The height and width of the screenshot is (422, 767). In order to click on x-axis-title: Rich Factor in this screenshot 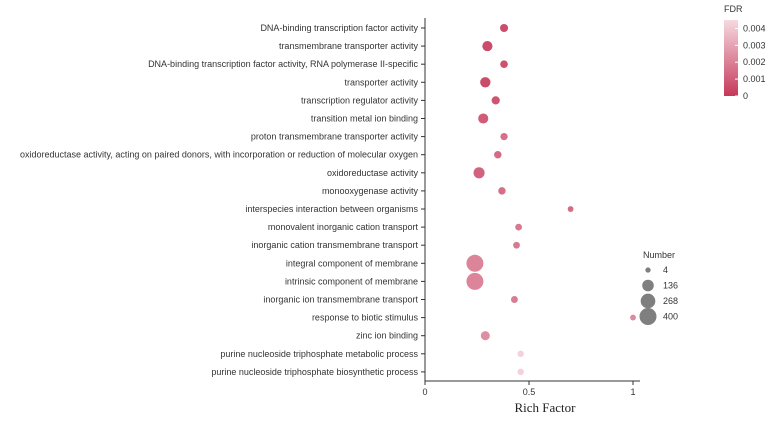, I will do `click(545, 407)`.